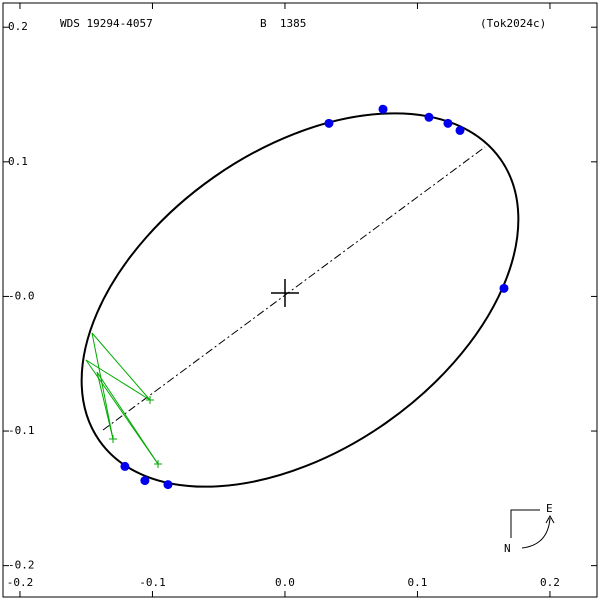  What do you see at coordinates (21, 430) in the screenshot?
I see `y-tick-label: -0.1` at bounding box center [21, 430].